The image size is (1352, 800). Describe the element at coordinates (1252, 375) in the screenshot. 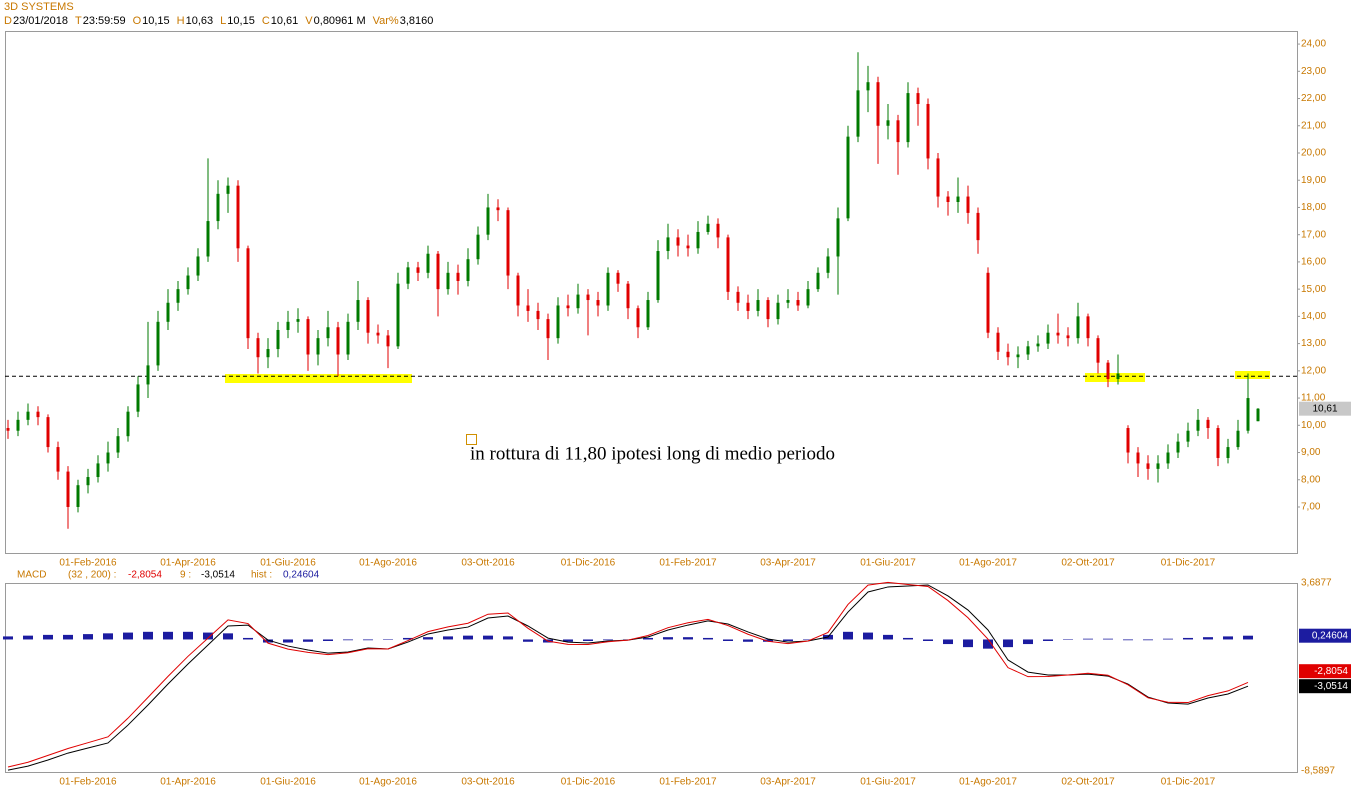

I see `highlight` at that location.